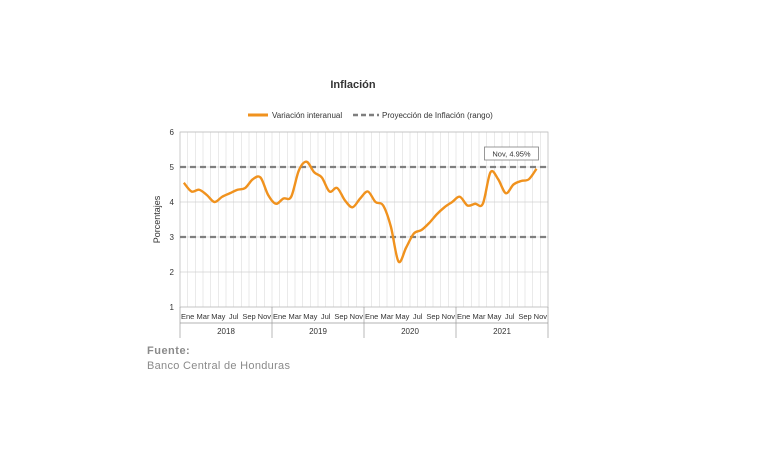 The width and height of the screenshot is (768, 465). What do you see at coordinates (172, 272) in the screenshot?
I see `y-tick-label: 2` at bounding box center [172, 272].